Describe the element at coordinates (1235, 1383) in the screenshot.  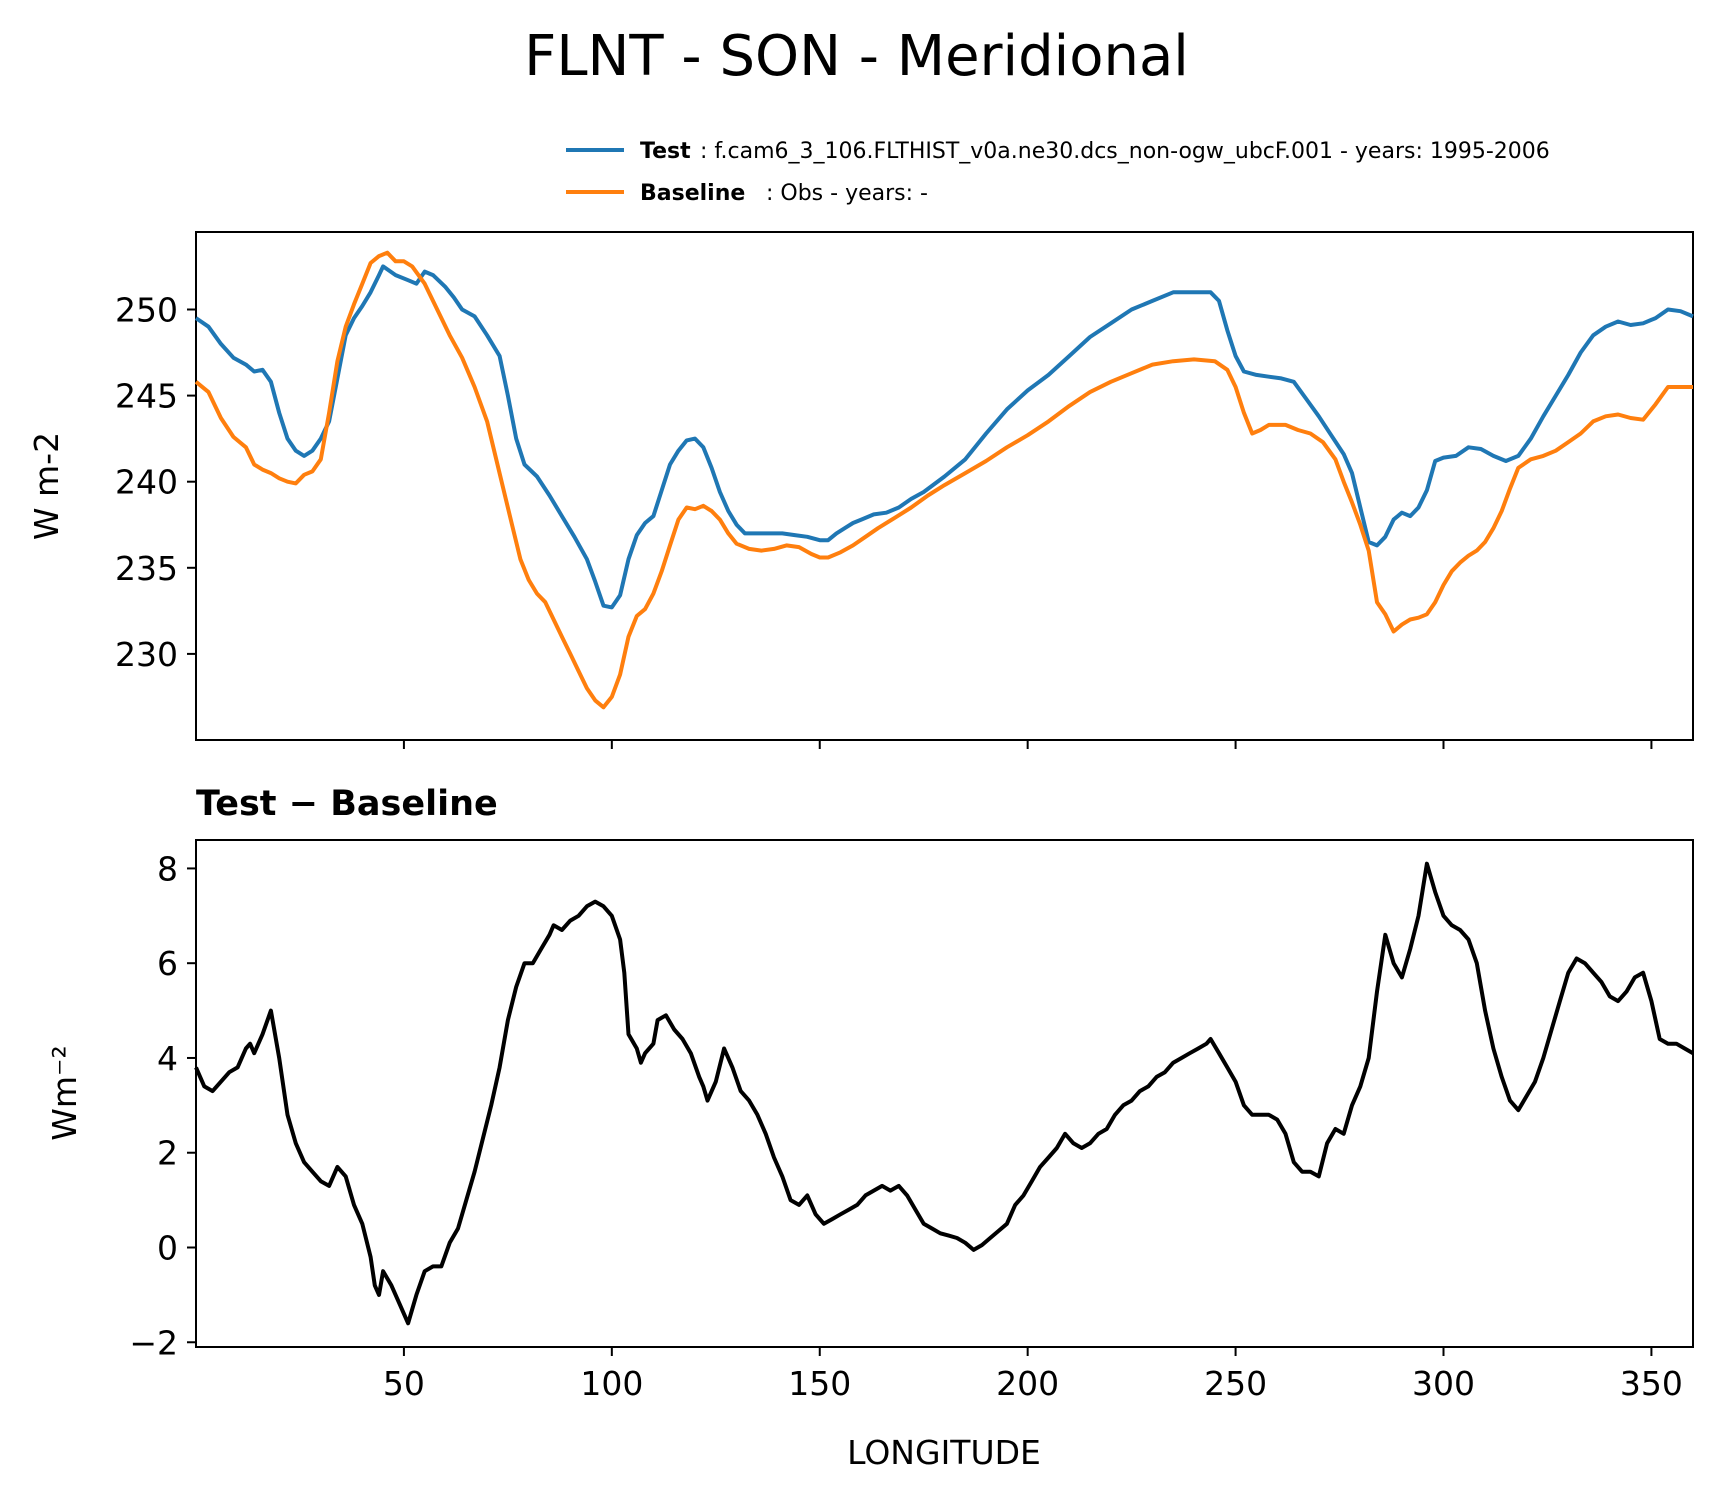
I see `bottom-x-tick-label: 250` at that location.